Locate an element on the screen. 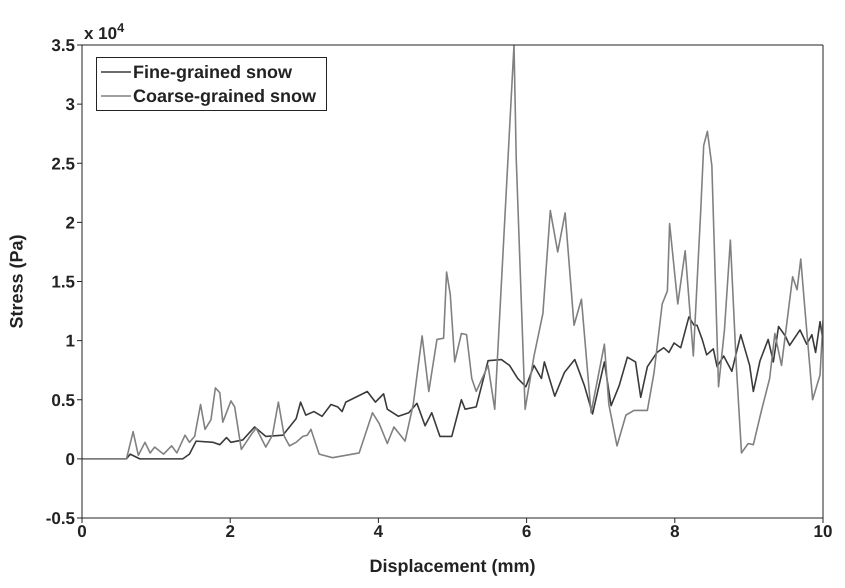 This screenshot has height=588, width=845. y-tick-label: 2 is located at coordinates (70, 222).